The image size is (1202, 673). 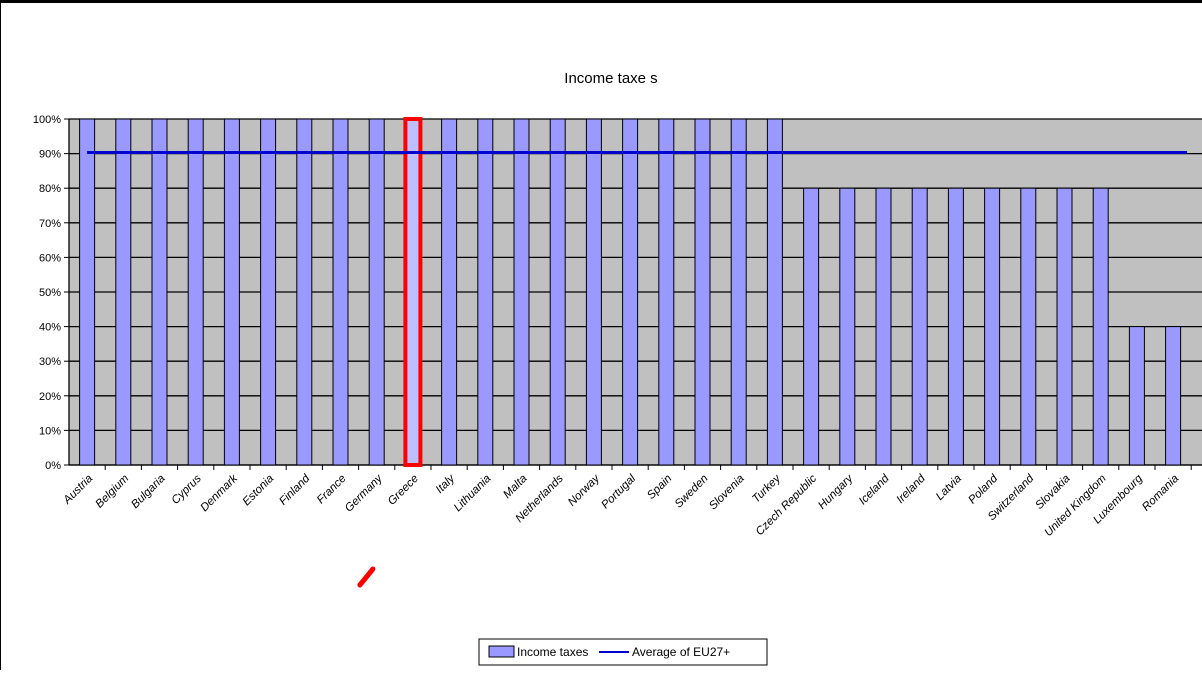 What do you see at coordinates (50, 155) in the screenshot?
I see `y-tick-label: 90%` at bounding box center [50, 155].